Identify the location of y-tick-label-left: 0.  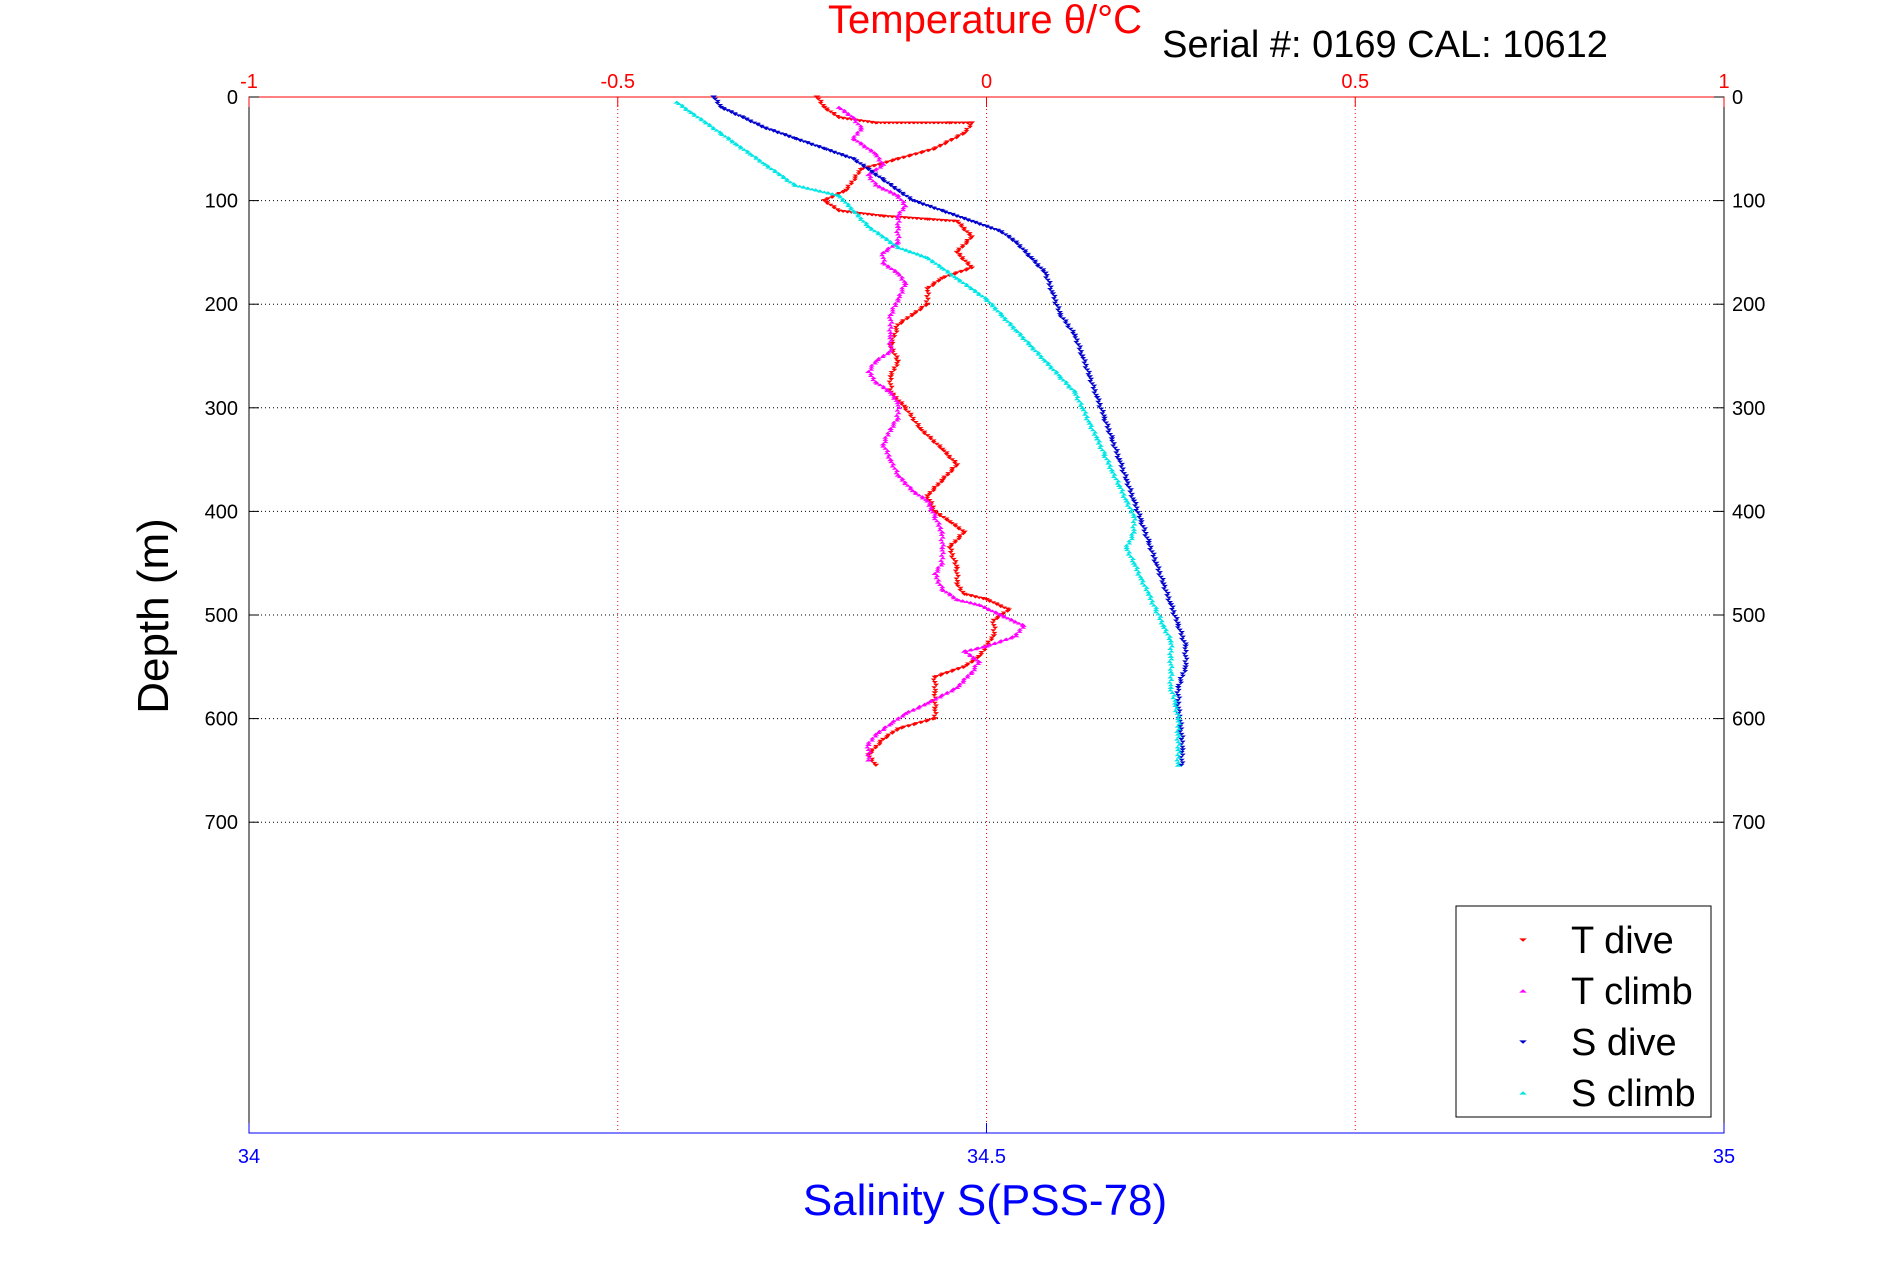
(232, 98).